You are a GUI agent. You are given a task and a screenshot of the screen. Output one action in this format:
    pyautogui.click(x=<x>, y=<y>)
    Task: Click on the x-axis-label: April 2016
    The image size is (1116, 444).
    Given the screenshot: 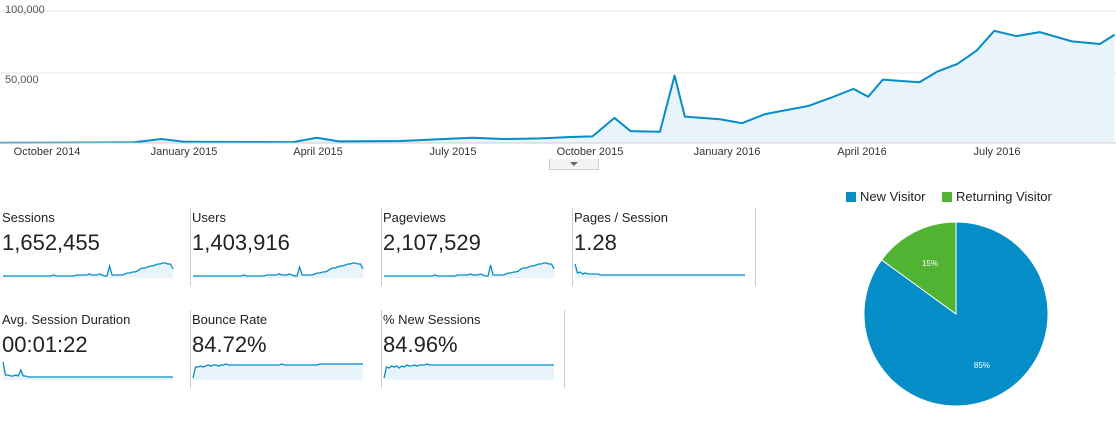 What is the action you would take?
    pyautogui.click(x=862, y=152)
    